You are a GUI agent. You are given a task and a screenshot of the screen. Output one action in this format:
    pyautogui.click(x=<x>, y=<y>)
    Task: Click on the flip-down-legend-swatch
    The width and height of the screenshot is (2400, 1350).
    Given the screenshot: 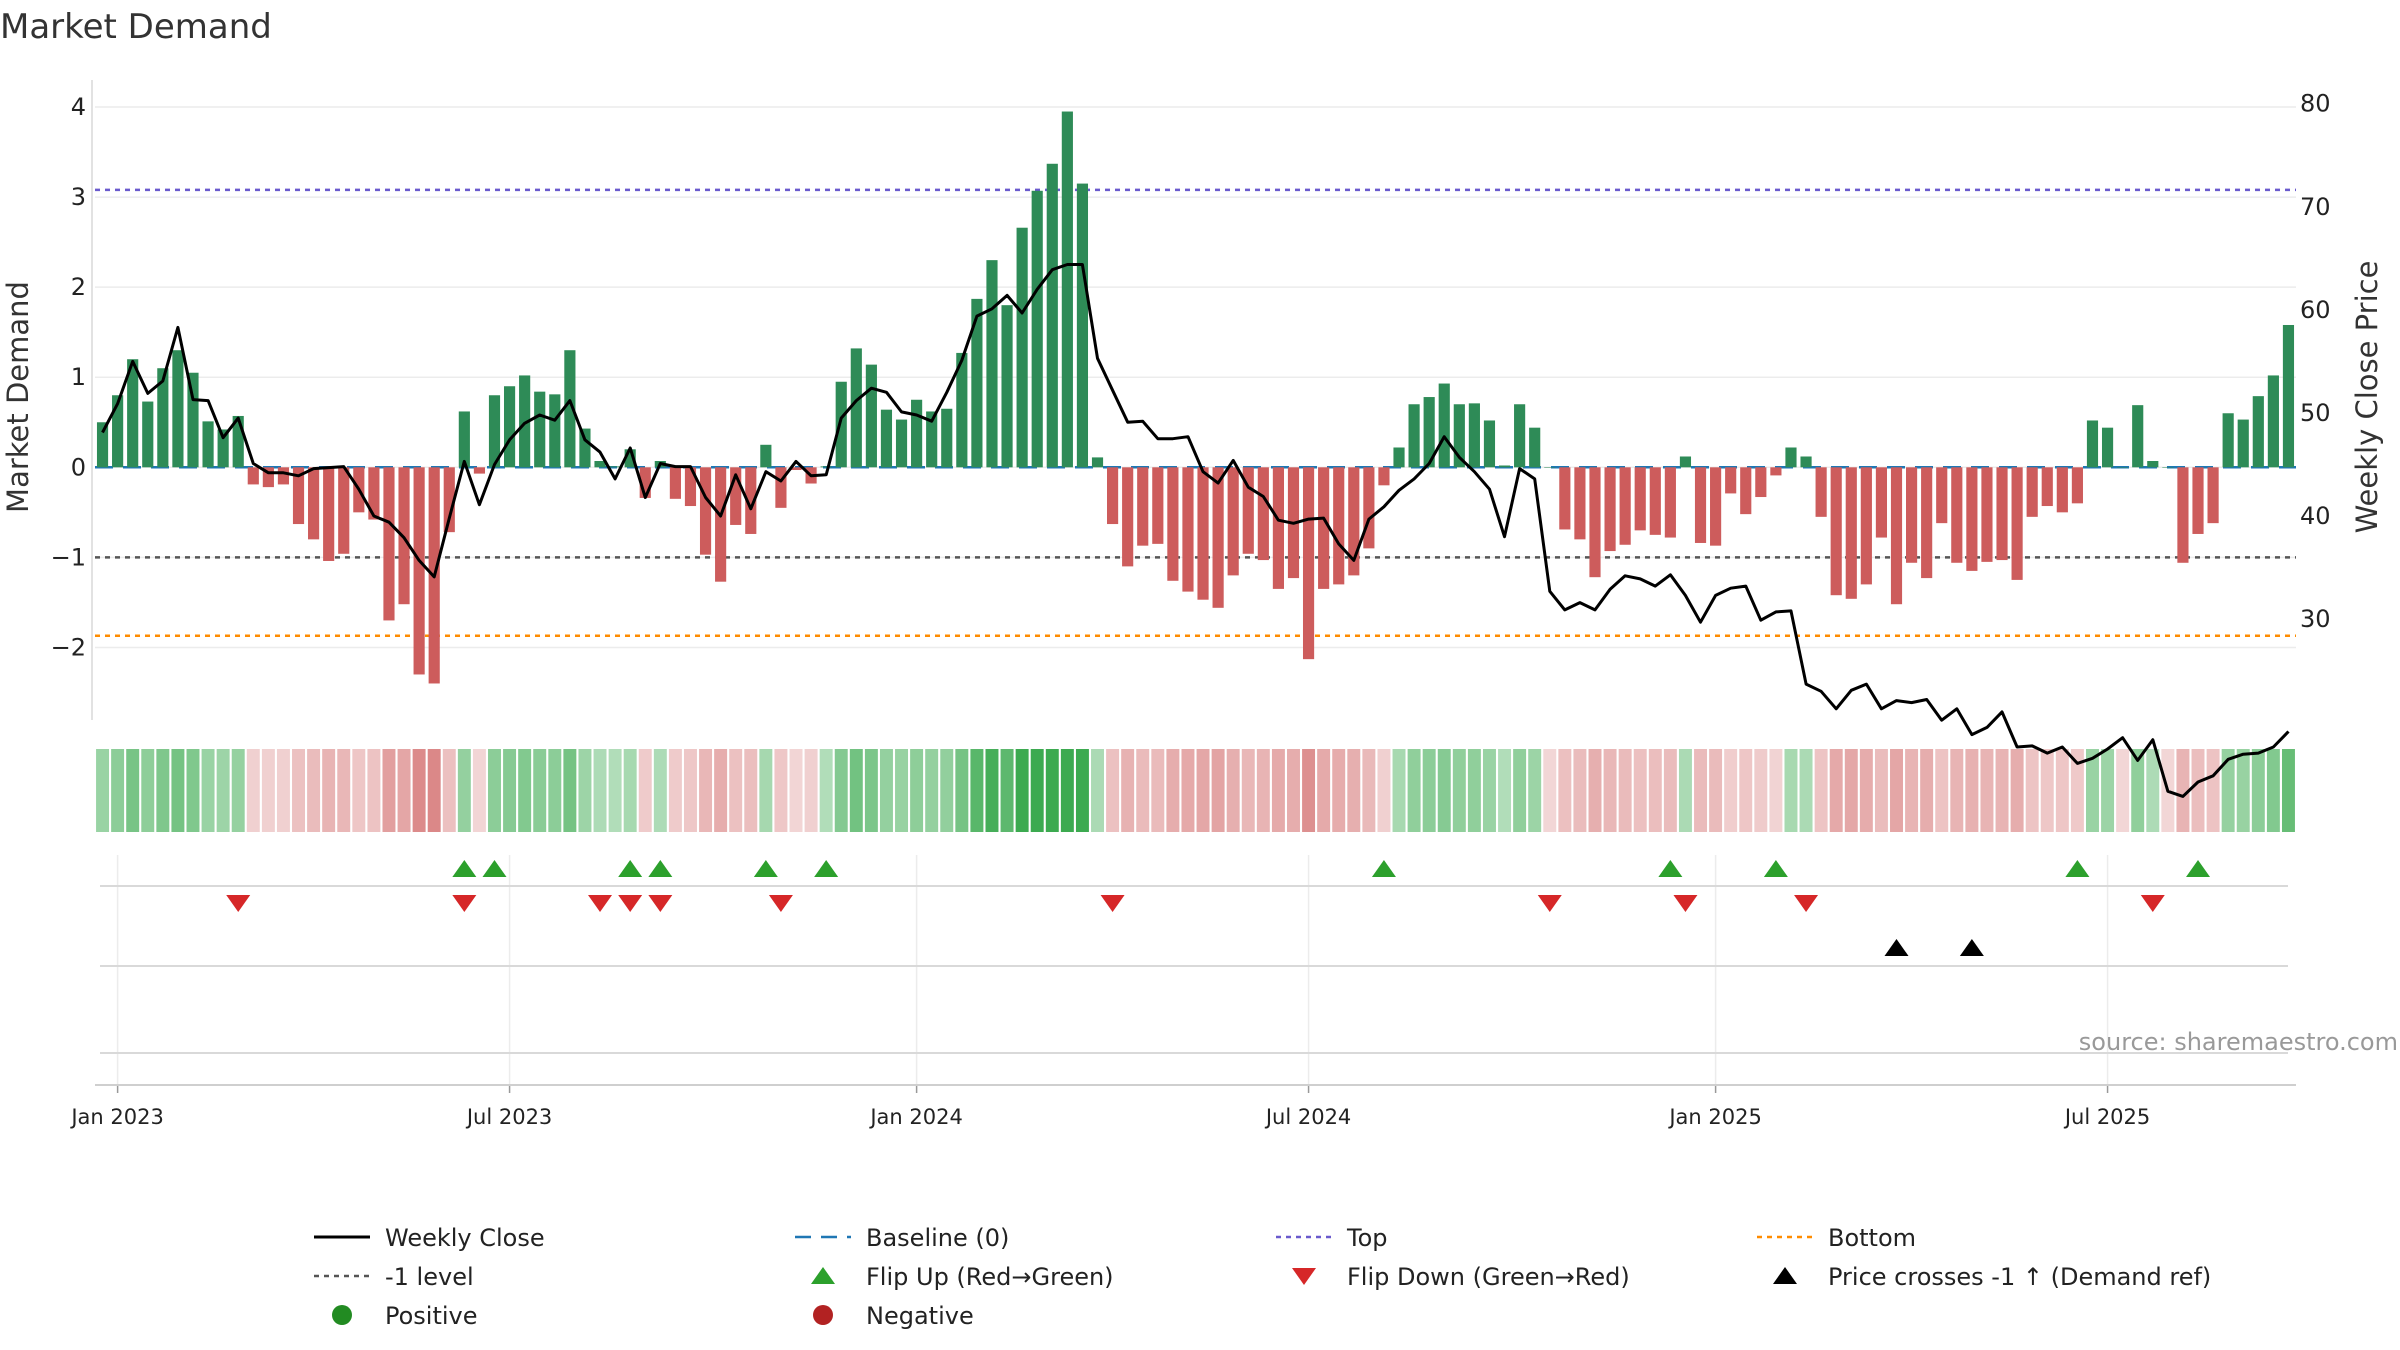 What is the action you would take?
    pyautogui.click(x=1304, y=1276)
    